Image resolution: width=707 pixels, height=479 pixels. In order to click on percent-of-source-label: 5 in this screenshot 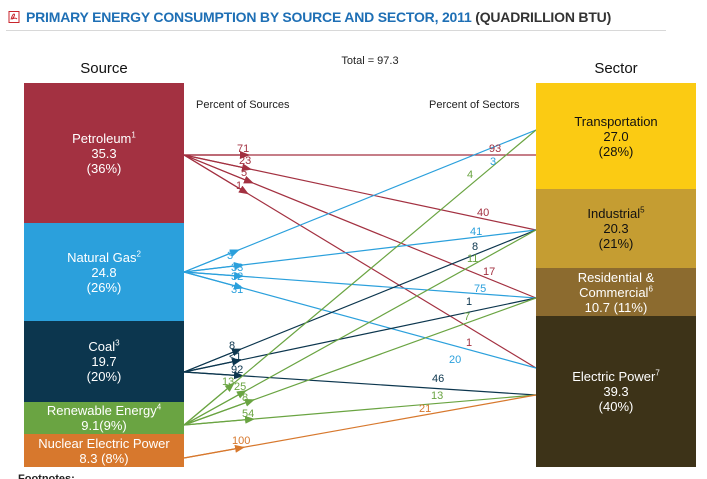, I will do `click(244, 173)`.